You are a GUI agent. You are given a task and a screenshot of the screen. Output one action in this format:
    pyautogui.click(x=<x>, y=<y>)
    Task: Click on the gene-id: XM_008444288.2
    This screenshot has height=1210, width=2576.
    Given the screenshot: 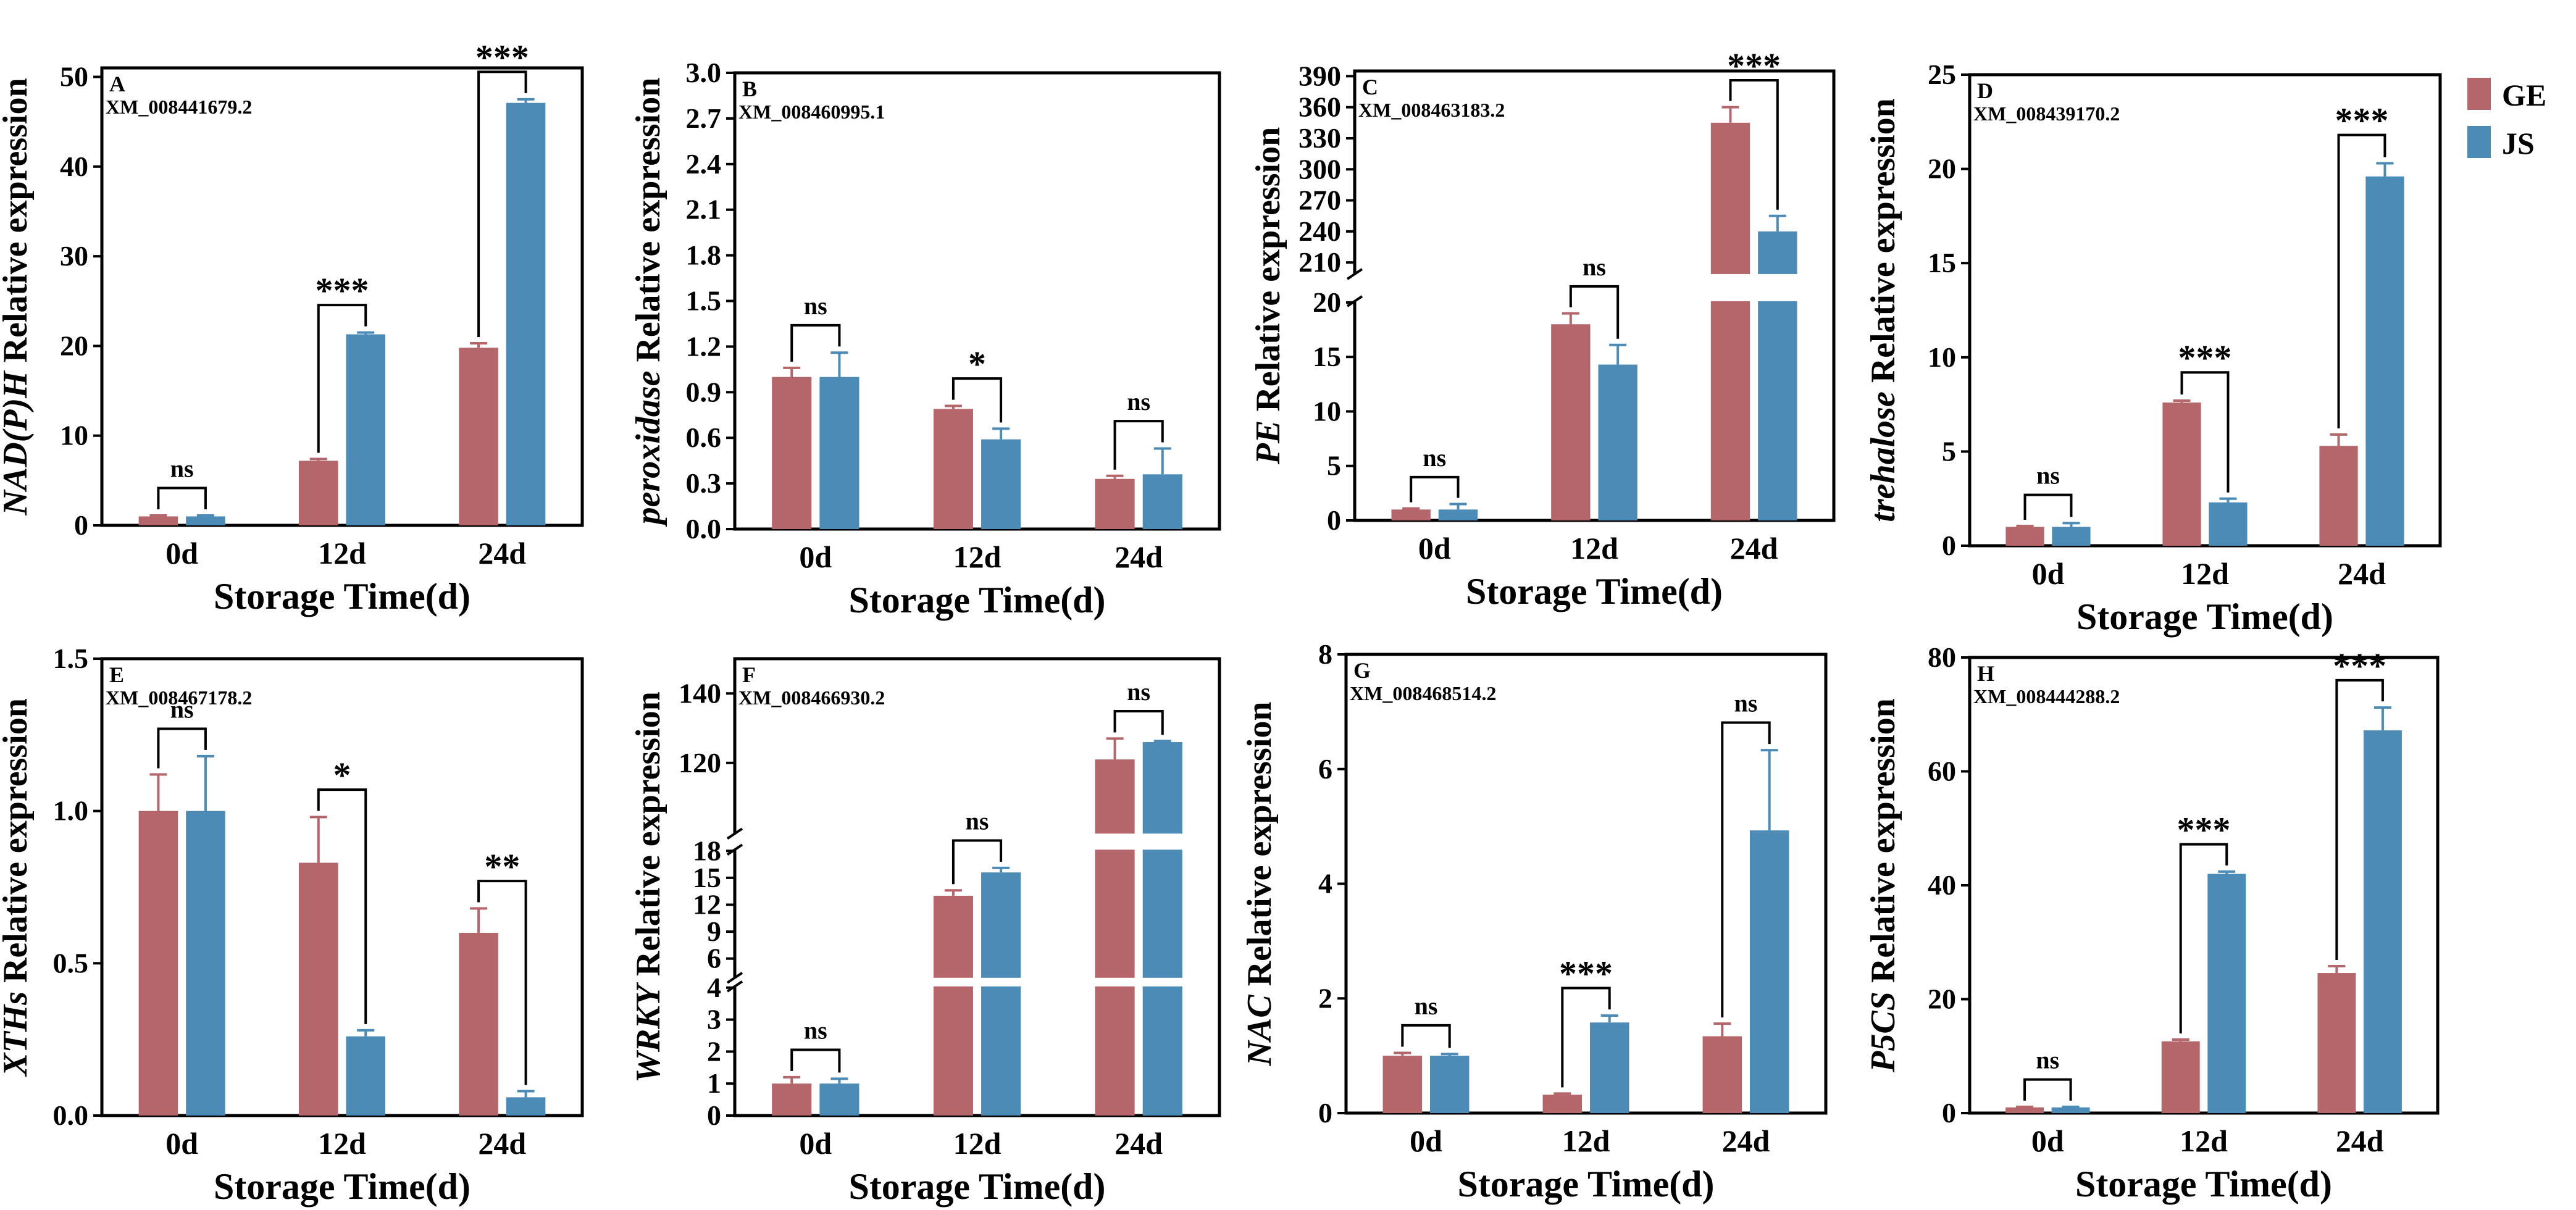 What is the action you would take?
    pyautogui.click(x=2046, y=696)
    